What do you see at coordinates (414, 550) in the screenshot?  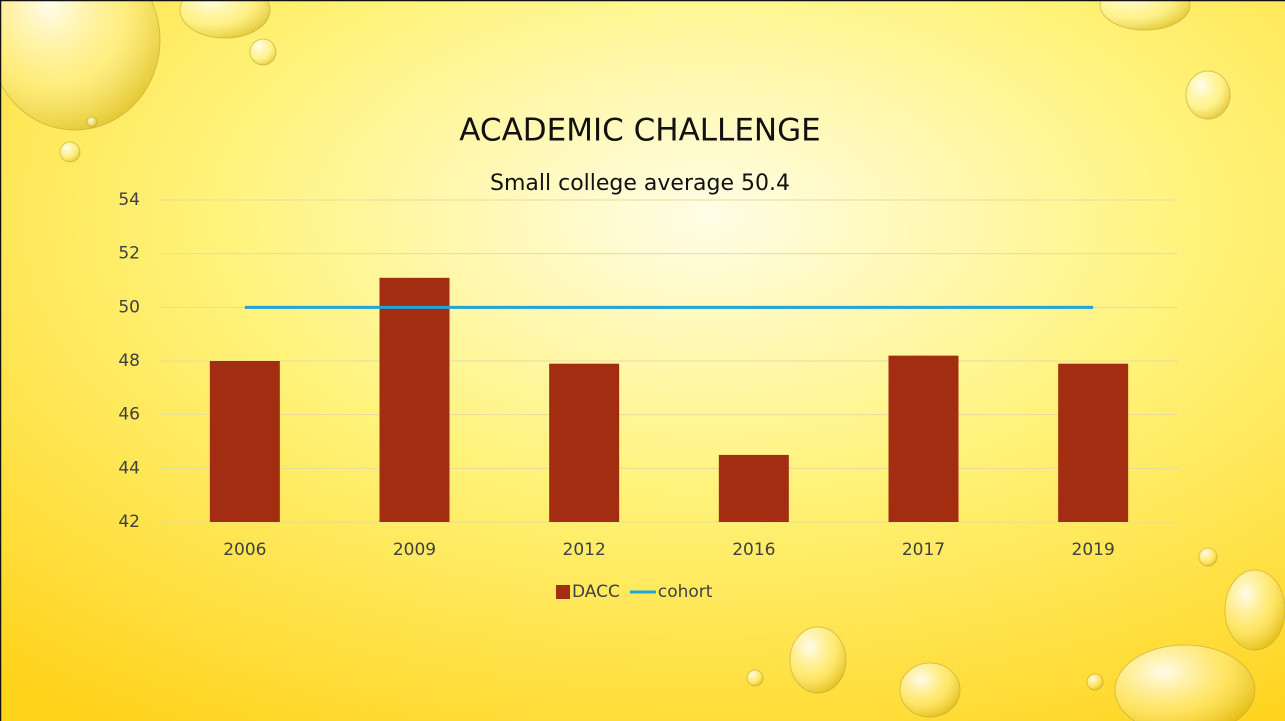 I see `x-tick-label: 2009` at bounding box center [414, 550].